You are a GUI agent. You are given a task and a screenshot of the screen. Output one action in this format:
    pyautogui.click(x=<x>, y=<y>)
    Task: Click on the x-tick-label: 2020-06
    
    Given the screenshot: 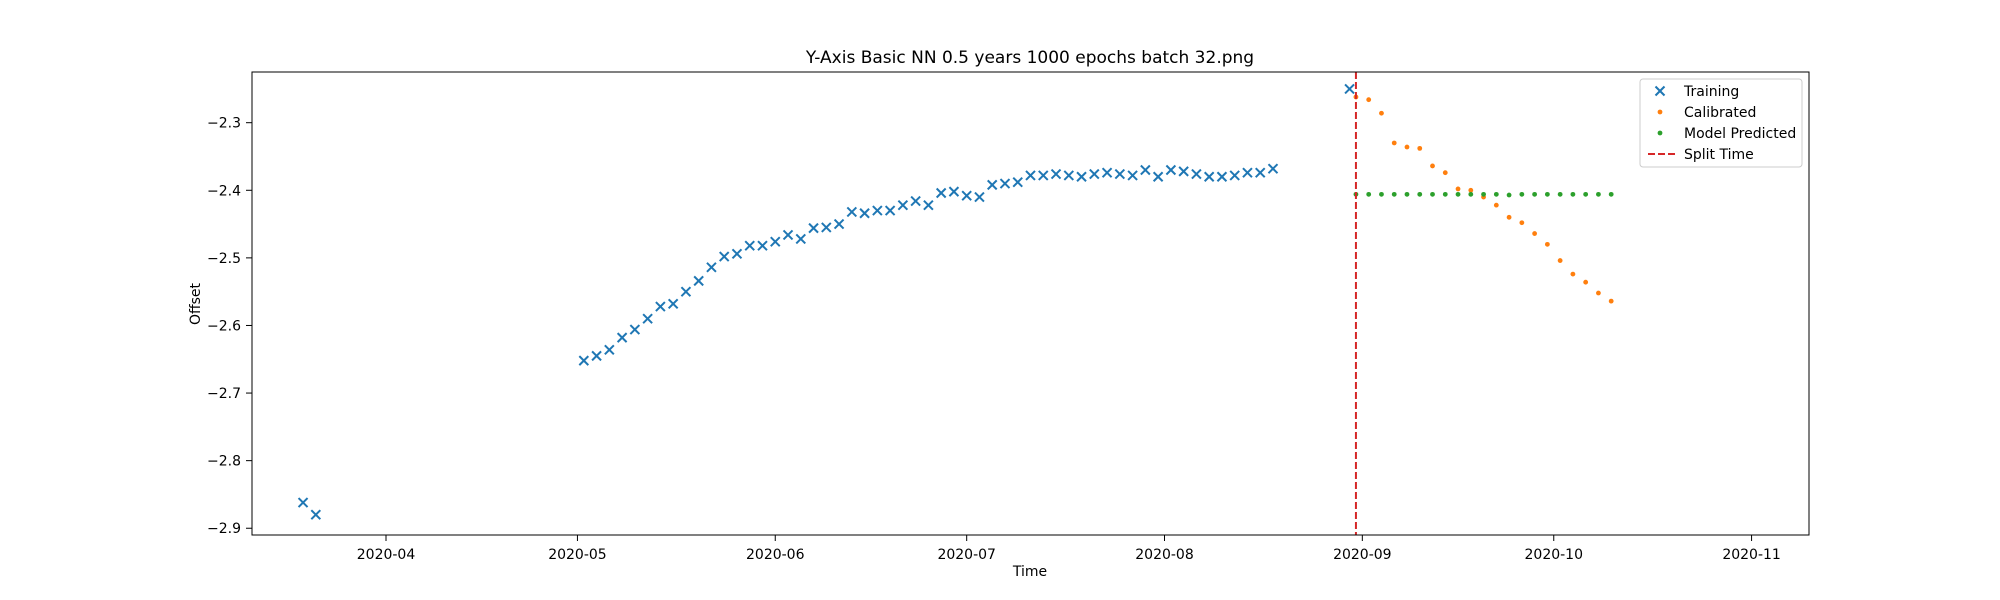 What is the action you would take?
    pyautogui.click(x=775, y=555)
    